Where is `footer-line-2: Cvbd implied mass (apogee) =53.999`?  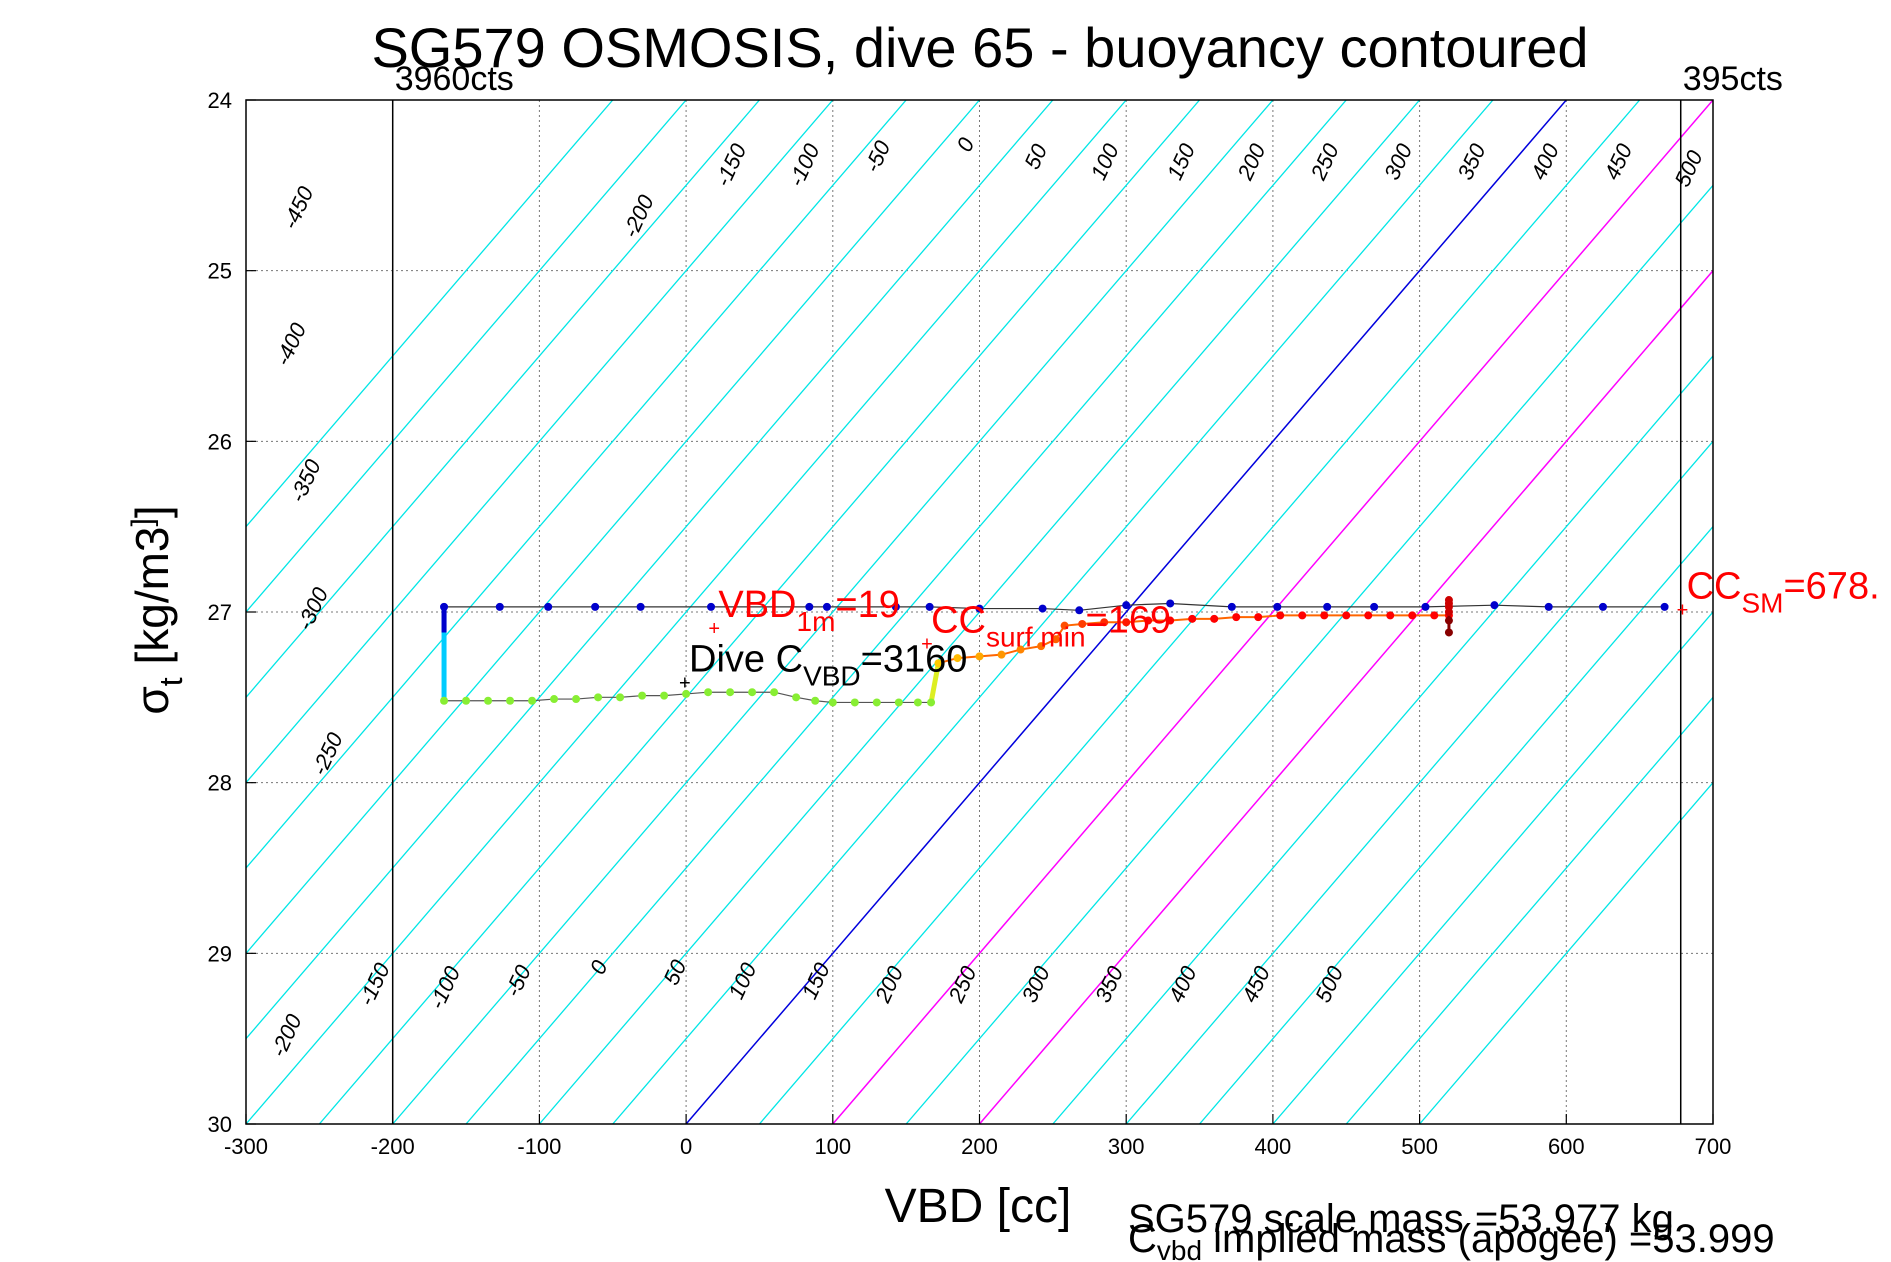
footer-line-2: Cvbd implied mass (apogee) =53.999 is located at coordinates (1451, 1239).